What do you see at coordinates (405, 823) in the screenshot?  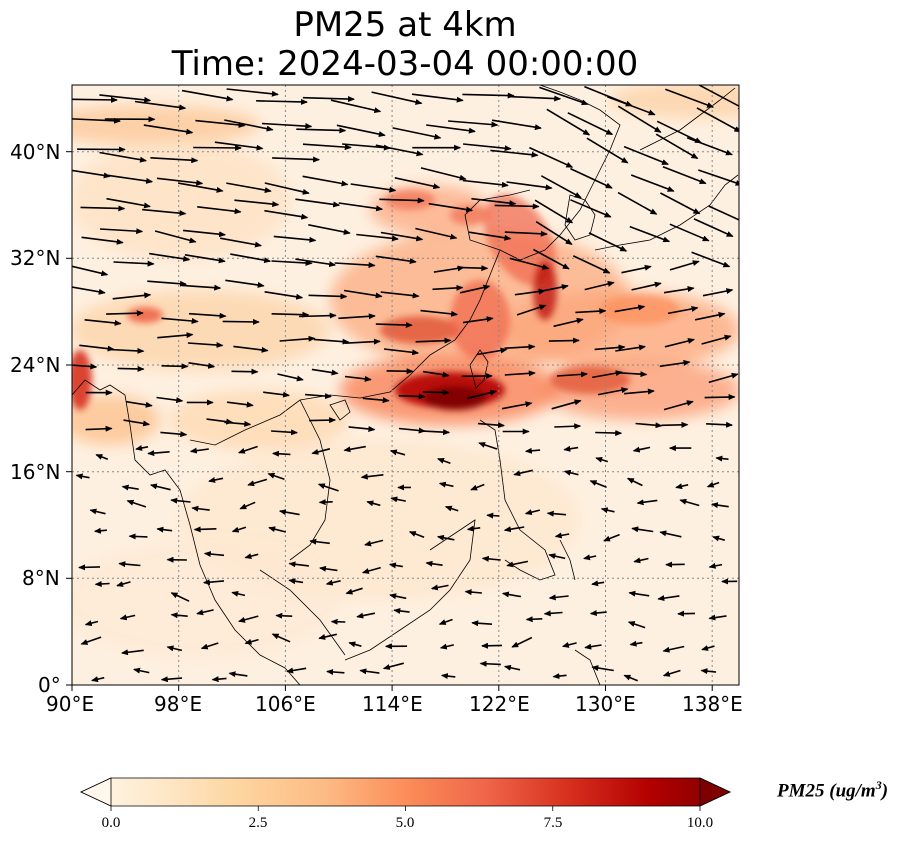 I see `colorbar-tick-label: 5.0` at bounding box center [405, 823].